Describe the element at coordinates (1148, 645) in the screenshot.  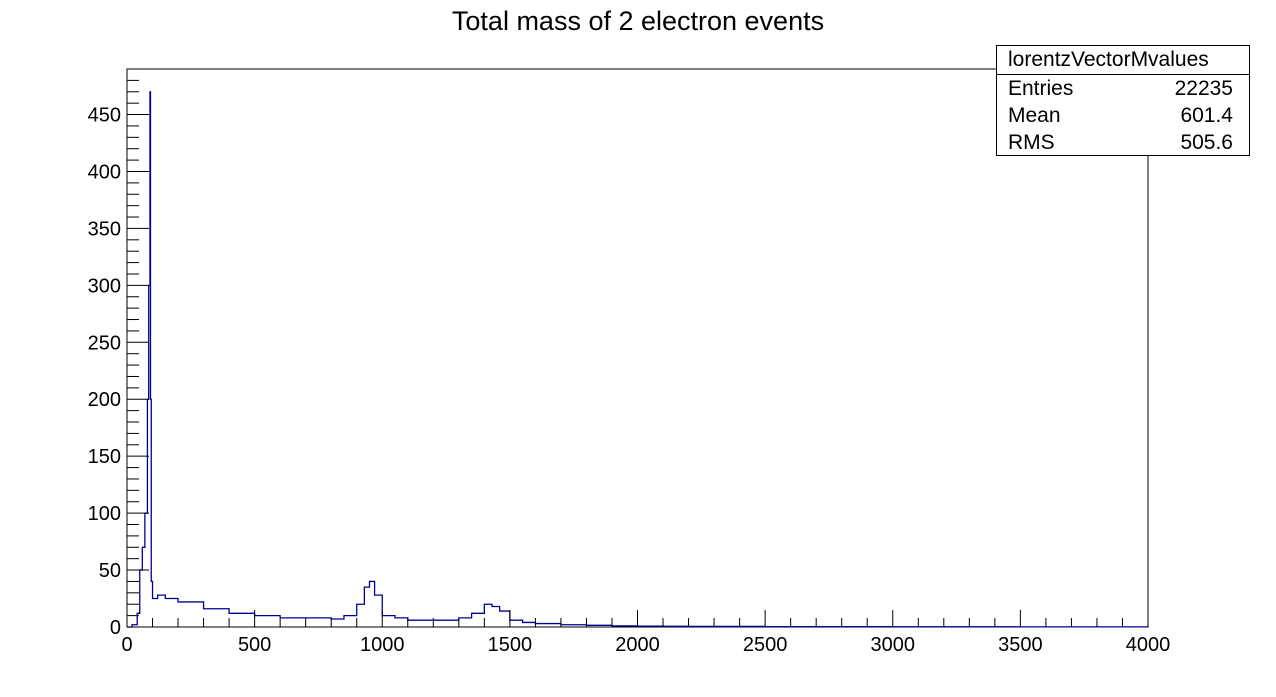
I see `x-tick-label: 4000` at that location.